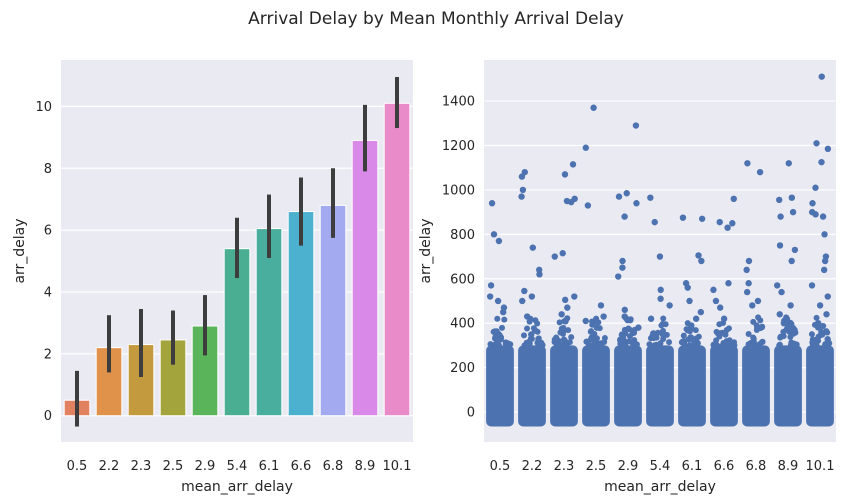 Image resolution: width=845 pixels, height=502 pixels. Describe the element at coordinates (397, 466) in the screenshot. I see `bar-chart-x-tick-label: 10.1` at that location.